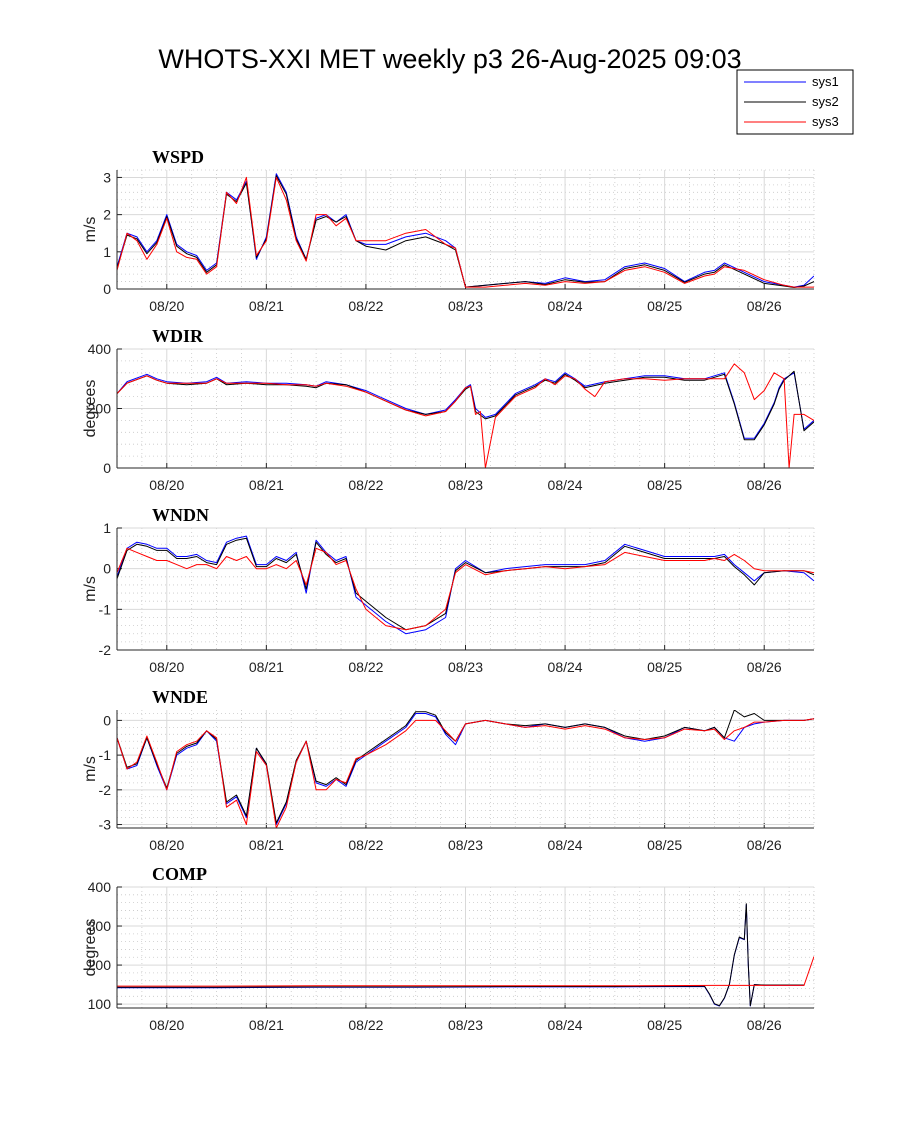 This screenshot has height=1125, width=900. Describe the element at coordinates (825, 81) in the screenshot. I see `legend-label-sys1: sys1` at that location.